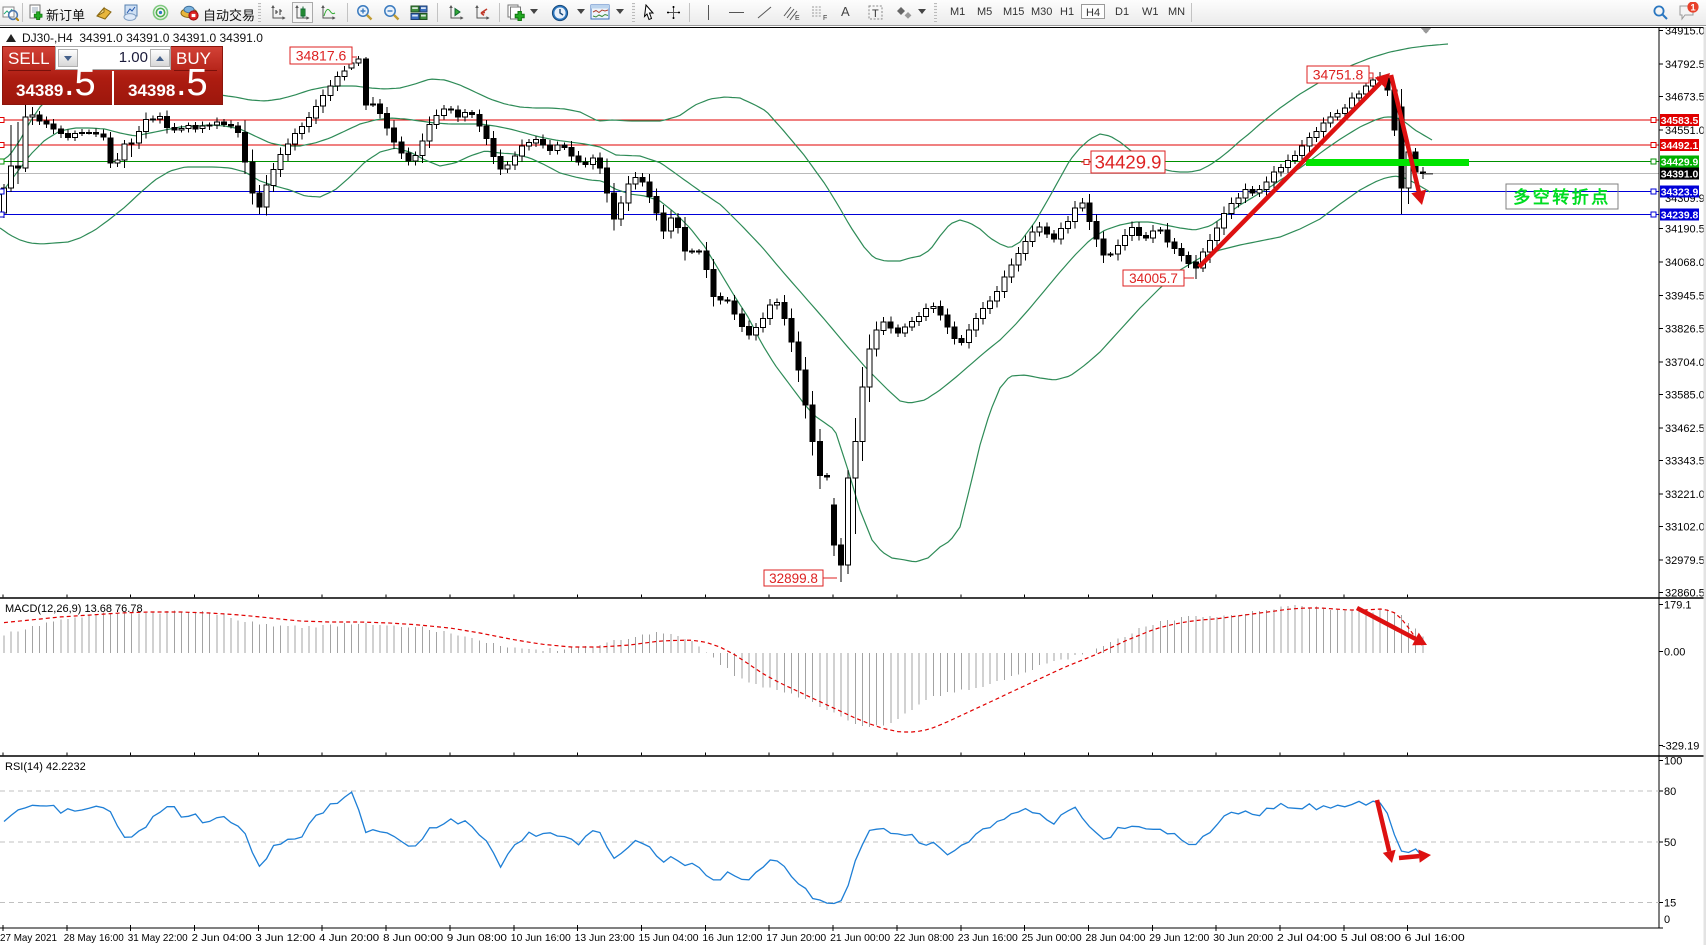 Image resolution: width=1706 pixels, height=945 pixels. I want to click on svg-text: 80, so click(1670, 792).